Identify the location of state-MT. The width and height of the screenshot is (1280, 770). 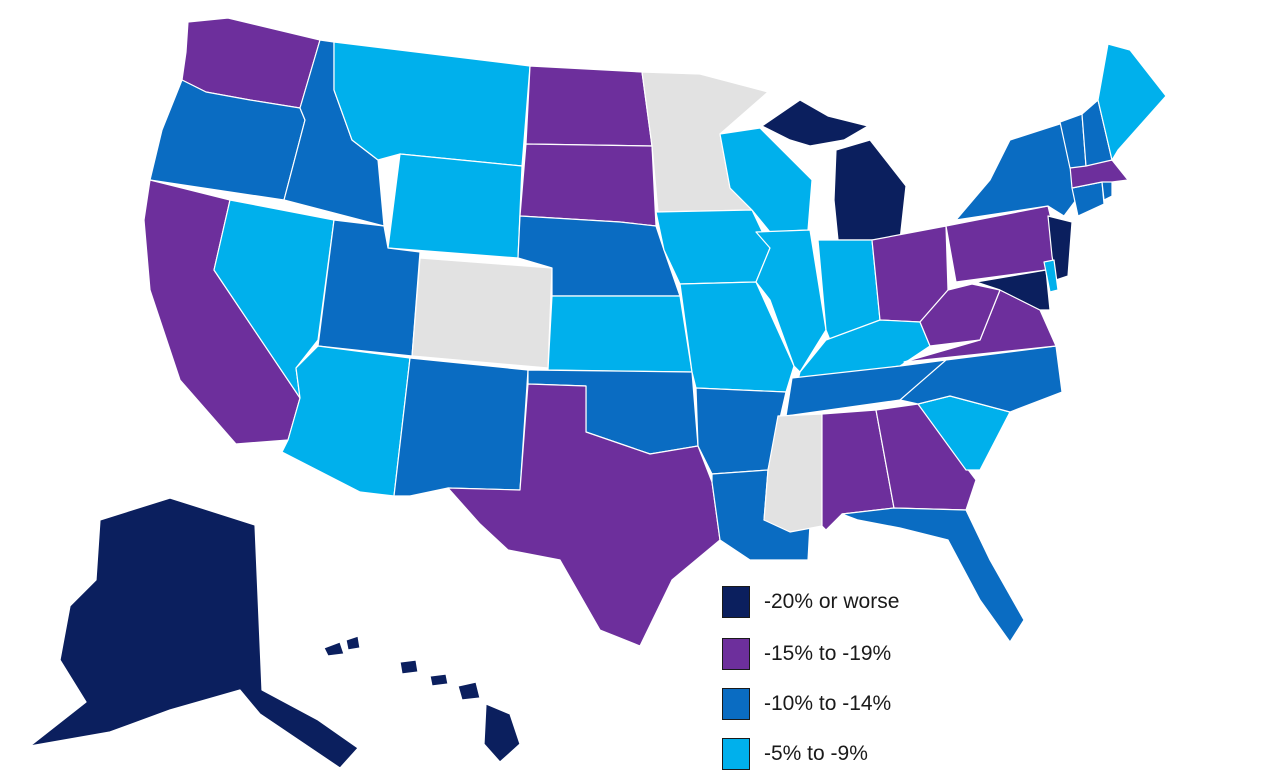
(432, 104).